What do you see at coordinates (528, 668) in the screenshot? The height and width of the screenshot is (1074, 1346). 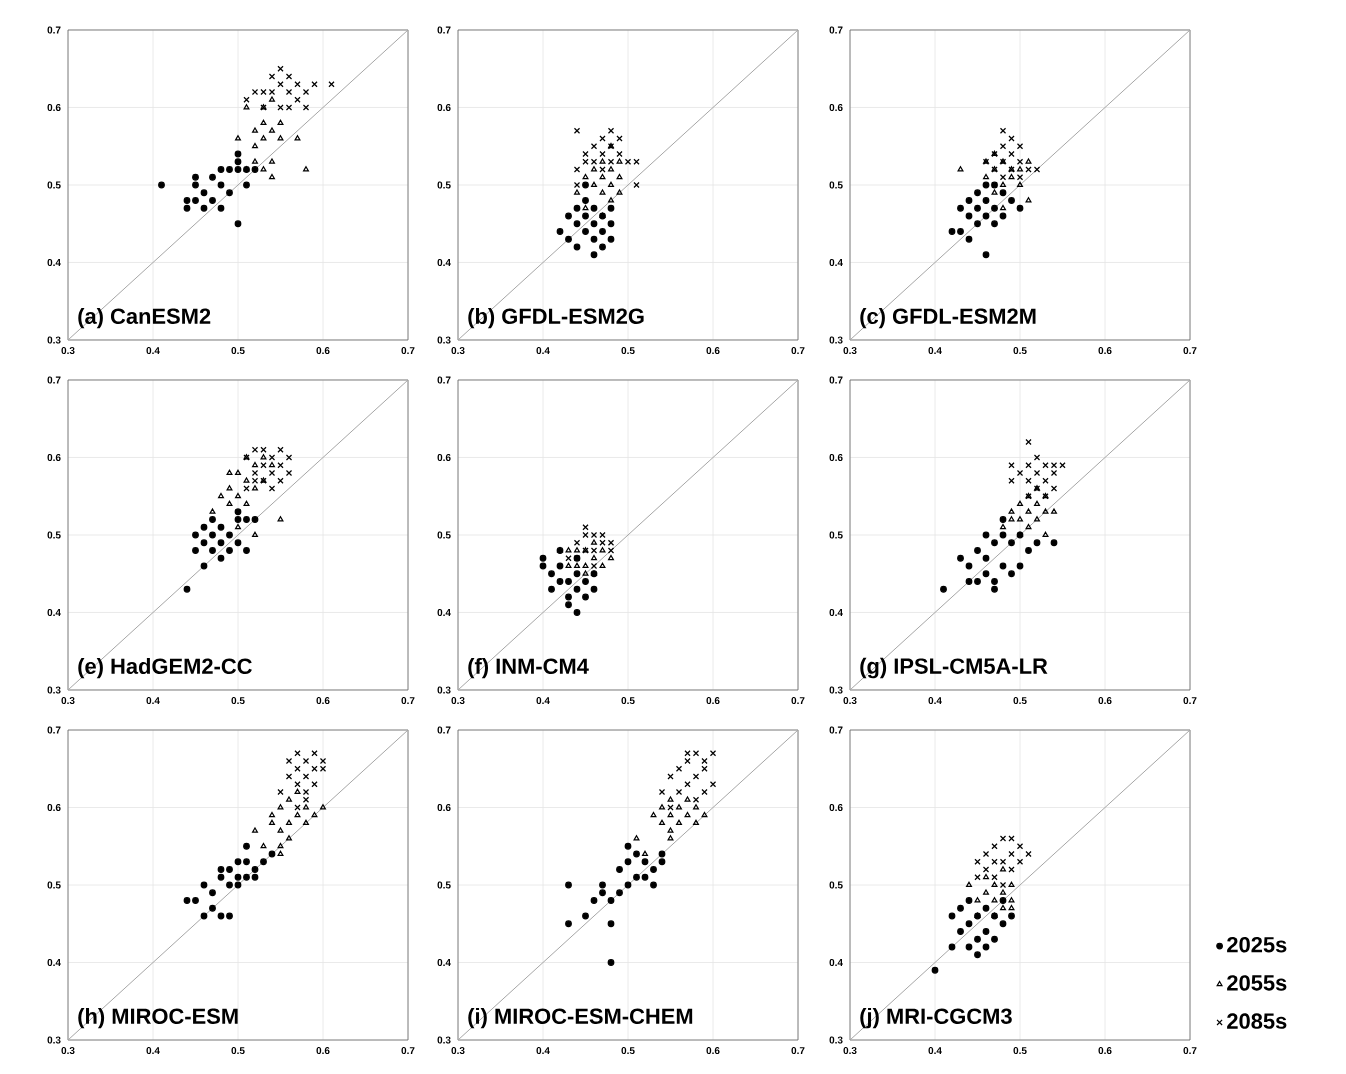 I see `annotation: (f) INM-CM4` at bounding box center [528, 668].